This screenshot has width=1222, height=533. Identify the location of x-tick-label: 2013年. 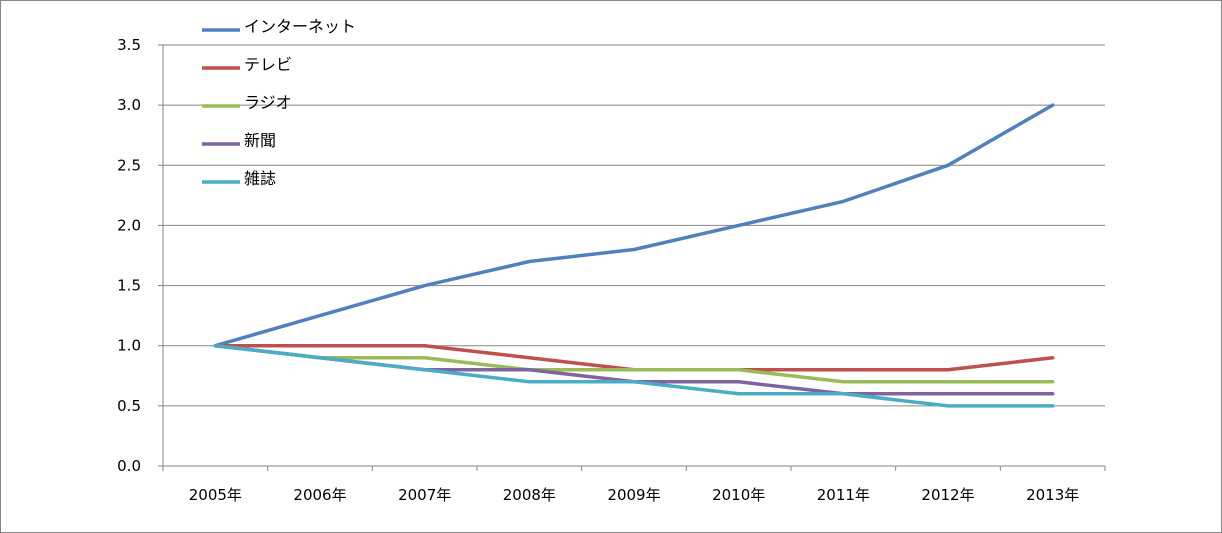
(1052, 495).